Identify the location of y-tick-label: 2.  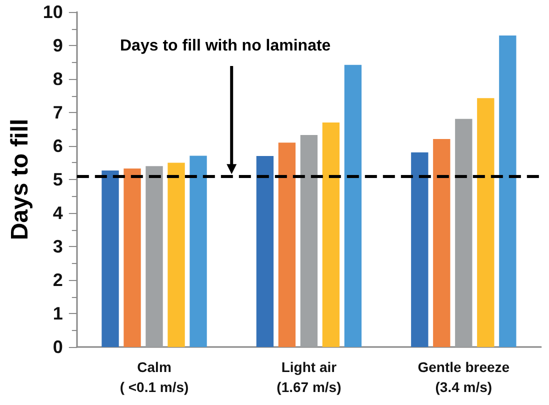
(57, 280).